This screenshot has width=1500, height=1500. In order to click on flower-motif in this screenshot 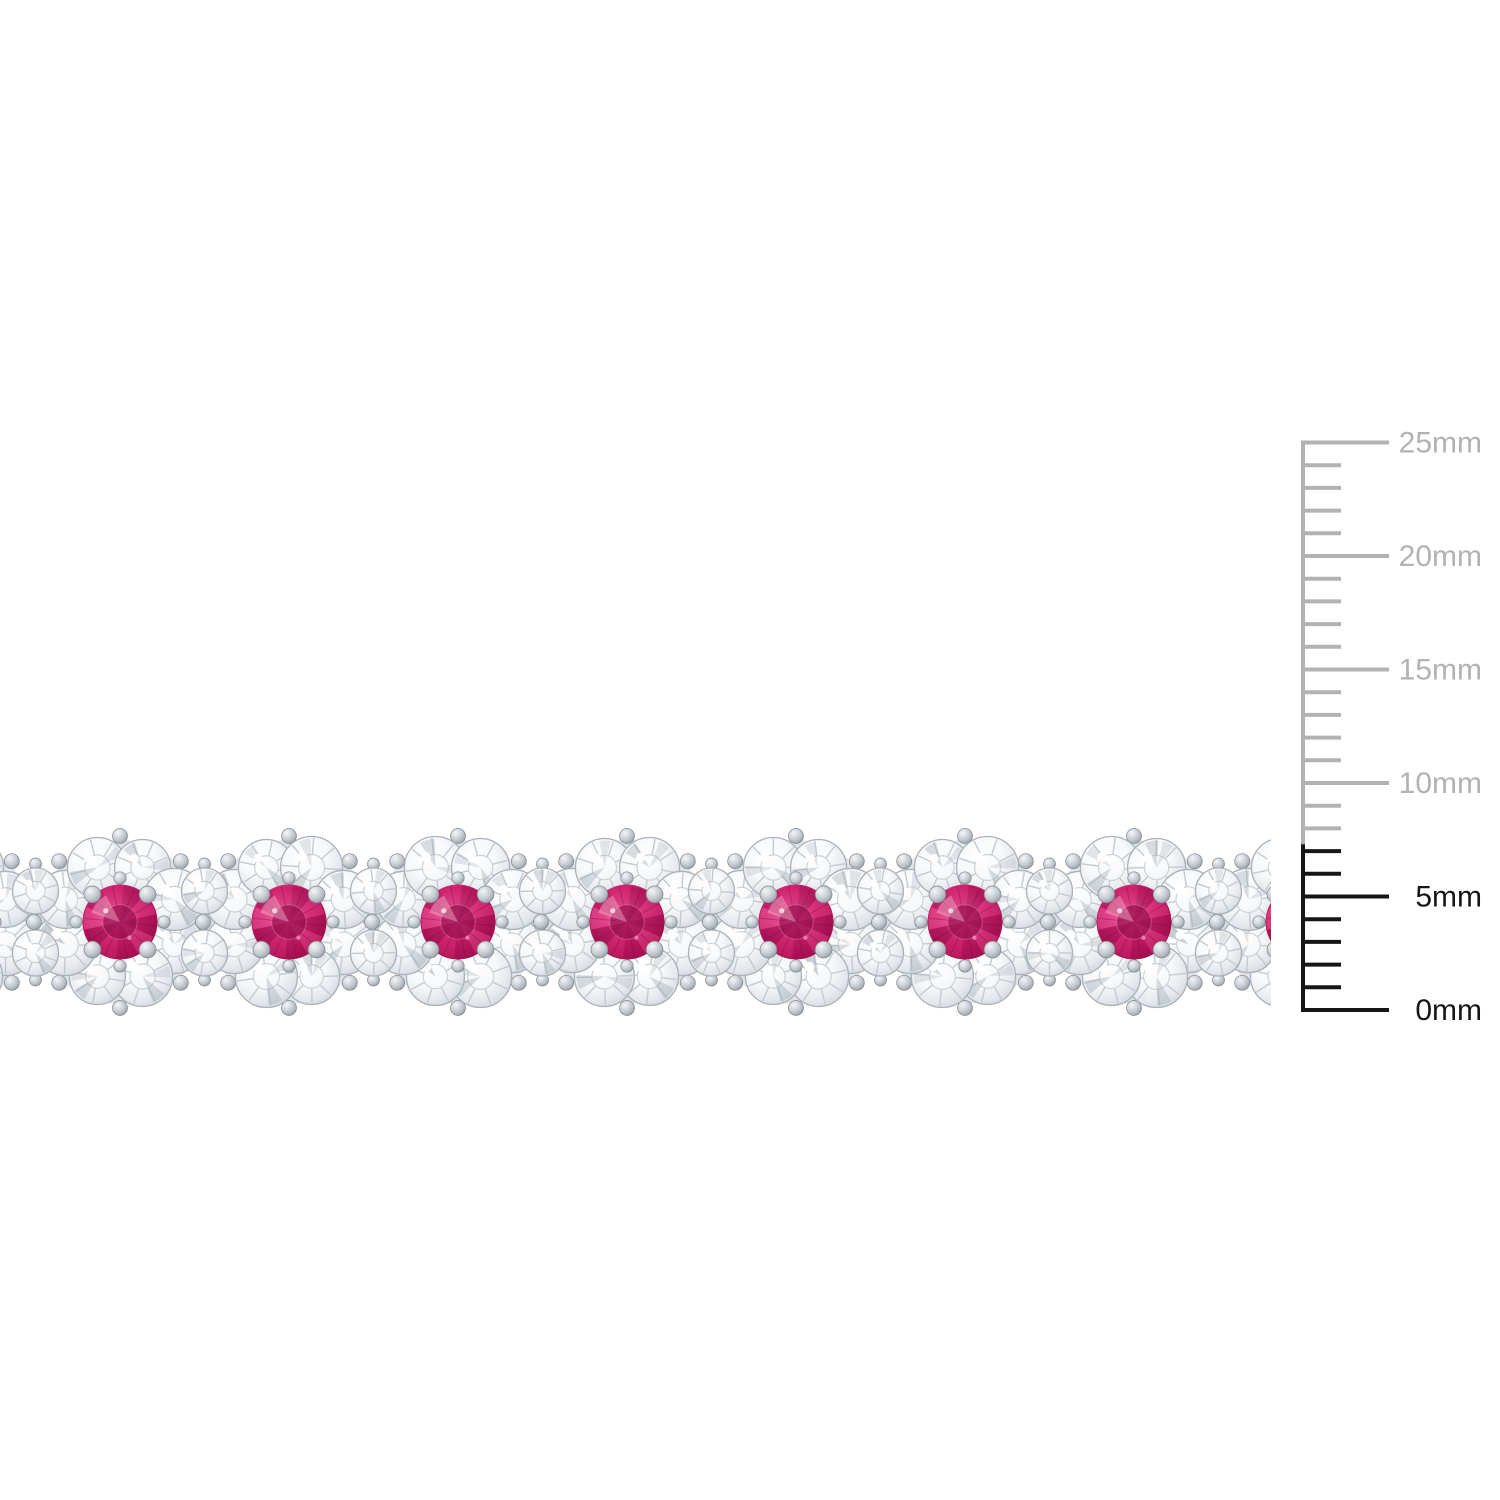, I will do `click(627, 922)`.